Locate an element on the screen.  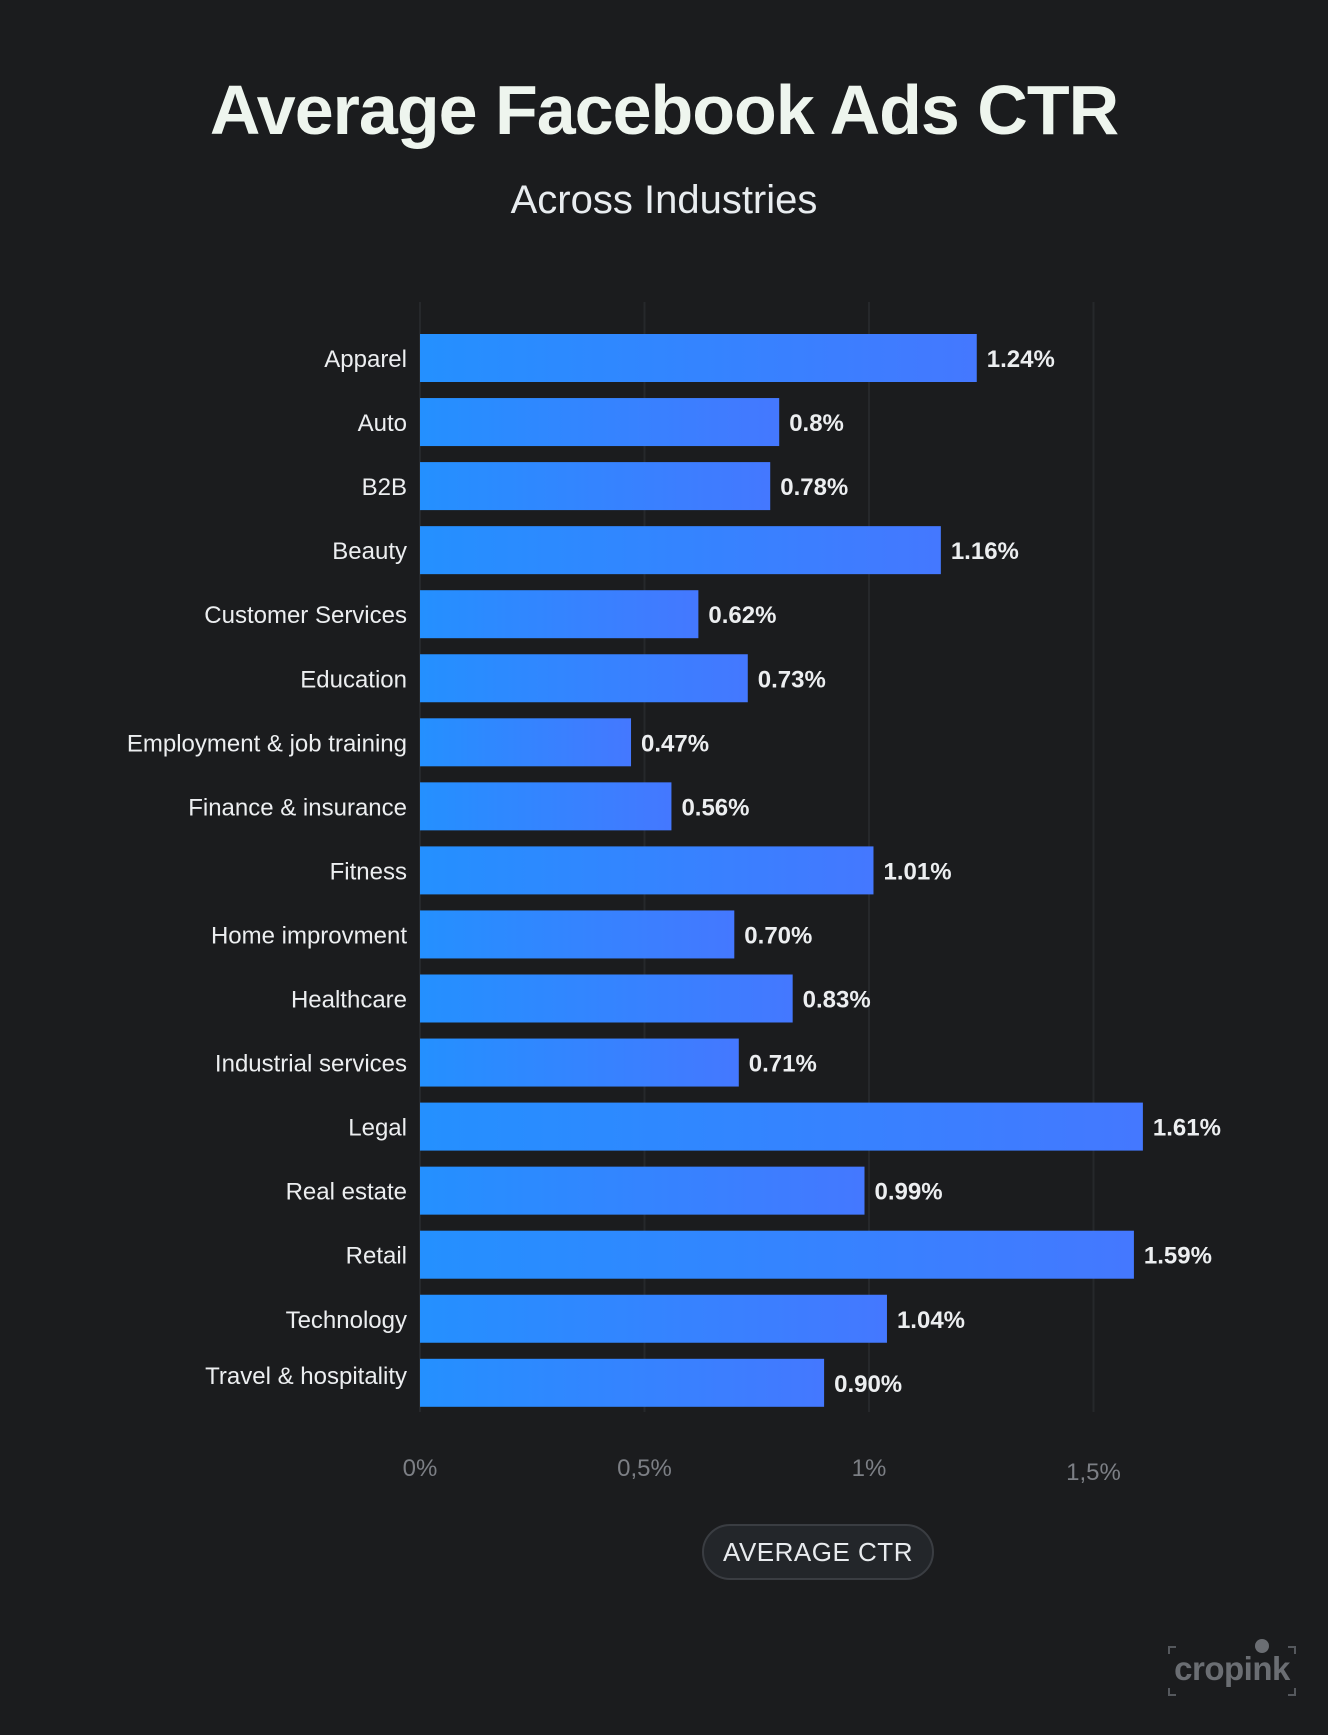
category-label: Industrial services is located at coordinates (311, 1064).